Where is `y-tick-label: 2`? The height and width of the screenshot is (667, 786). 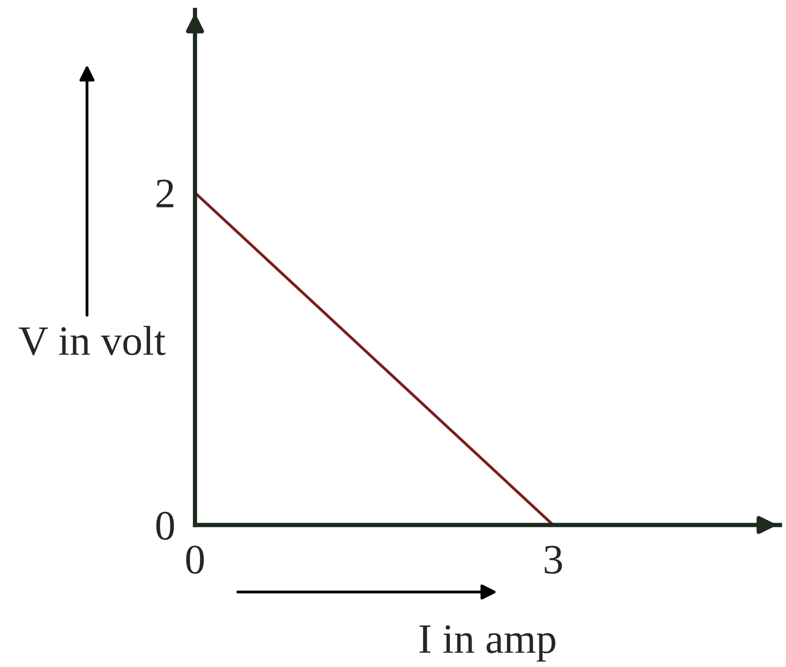 y-tick-label: 2 is located at coordinates (165, 194).